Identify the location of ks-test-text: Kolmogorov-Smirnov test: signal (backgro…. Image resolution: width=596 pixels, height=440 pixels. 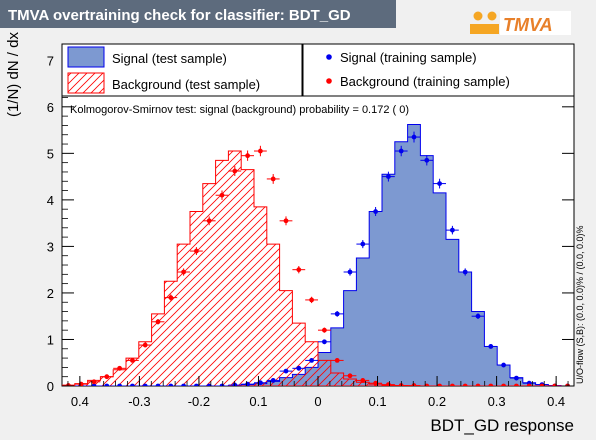
(239, 110).